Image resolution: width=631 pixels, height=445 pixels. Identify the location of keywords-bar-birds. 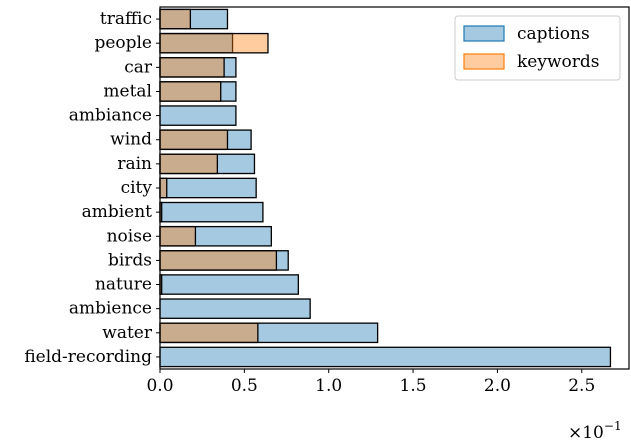
(218, 260).